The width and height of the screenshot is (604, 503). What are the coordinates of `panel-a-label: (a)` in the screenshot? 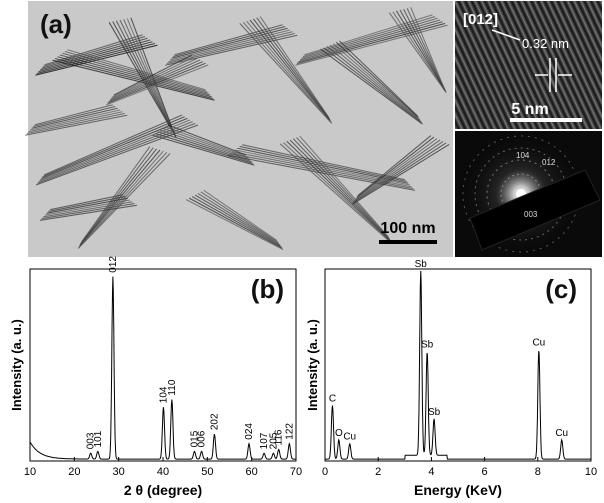 It's located at (56, 24).